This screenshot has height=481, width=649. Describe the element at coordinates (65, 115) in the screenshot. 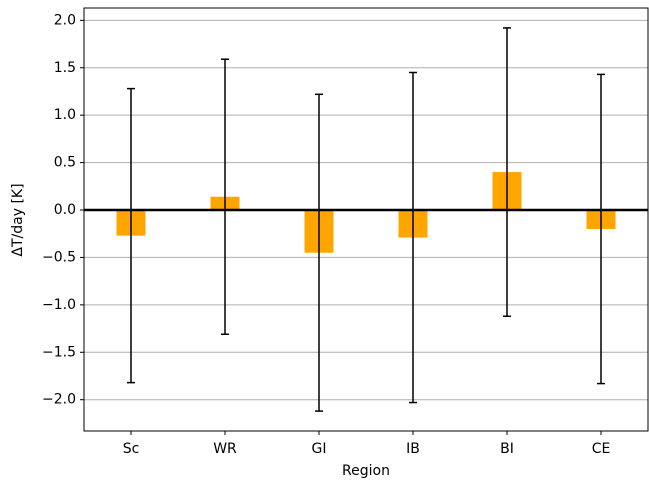

I see `y-tick-label: 1.0` at that location.